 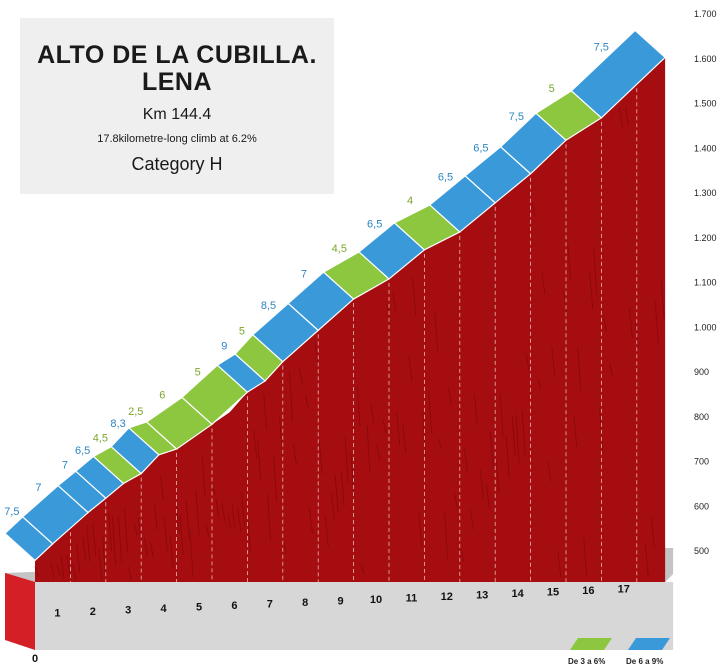 What do you see at coordinates (701, 417) in the screenshot?
I see `altitude-tick-label: 800` at bounding box center [701, 417].